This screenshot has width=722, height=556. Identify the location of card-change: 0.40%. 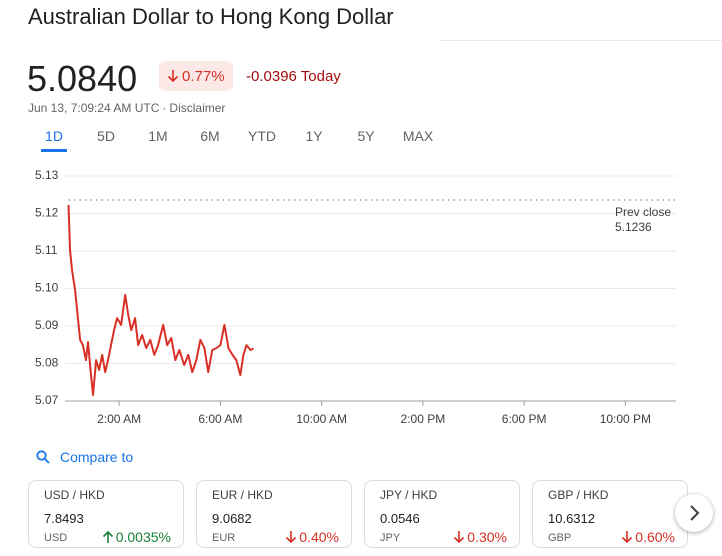
(312, 537).